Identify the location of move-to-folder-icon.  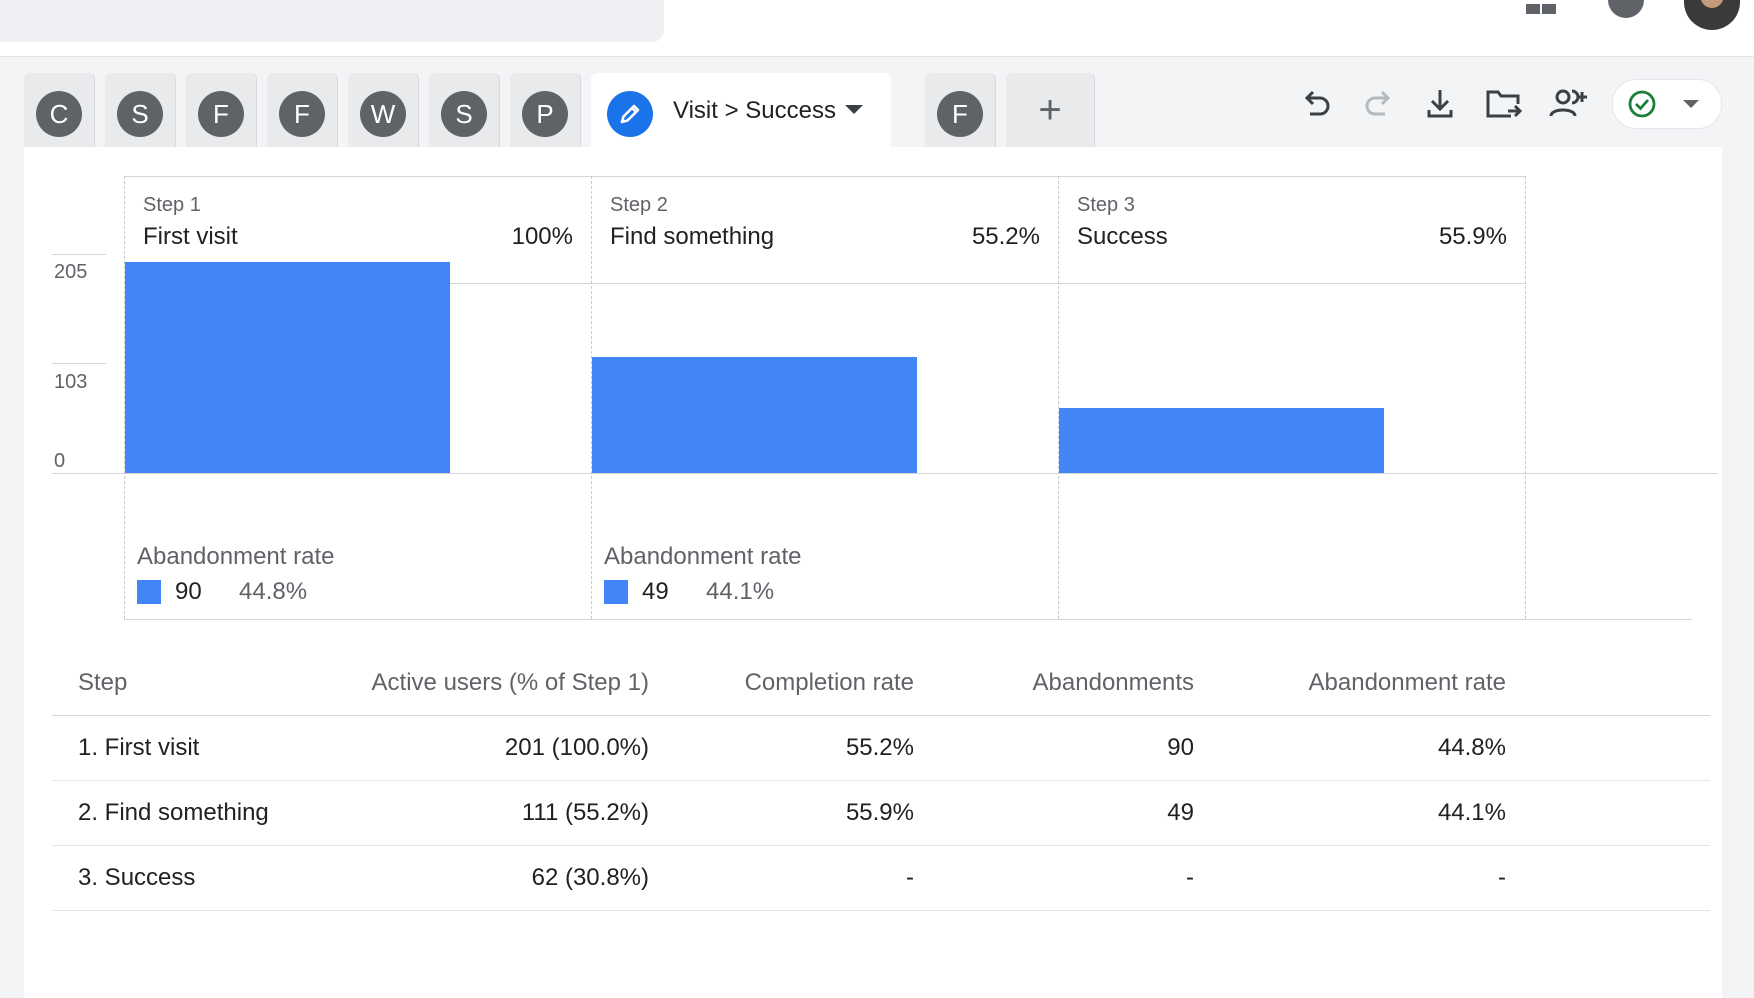
(1504, 104).